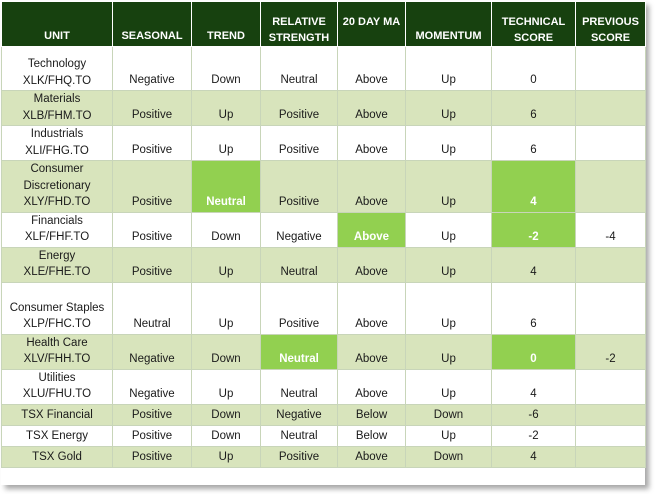 Image resolution: width=656 pixels, height=494 pixels. What do you see at coordinates (57, 115) in the screenshot?
I see `unit-ticker: XLB/FHM.TO` at bounding box center [57, 115].